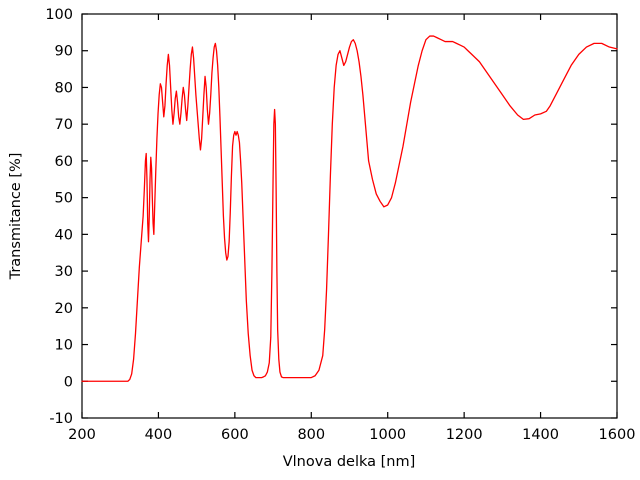 This screenshot has height=480, width=640. I want to click on x-tick-label: 1200, so click(464, 435).